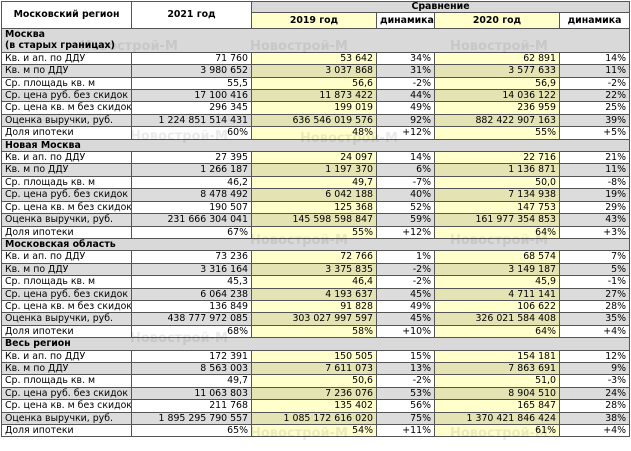 This screenshot has height=451, width=631. What do you see at coordinates (191, 306) in the screenshot?
I see `value-cell: 136 849` at bounding box center [191, 306].